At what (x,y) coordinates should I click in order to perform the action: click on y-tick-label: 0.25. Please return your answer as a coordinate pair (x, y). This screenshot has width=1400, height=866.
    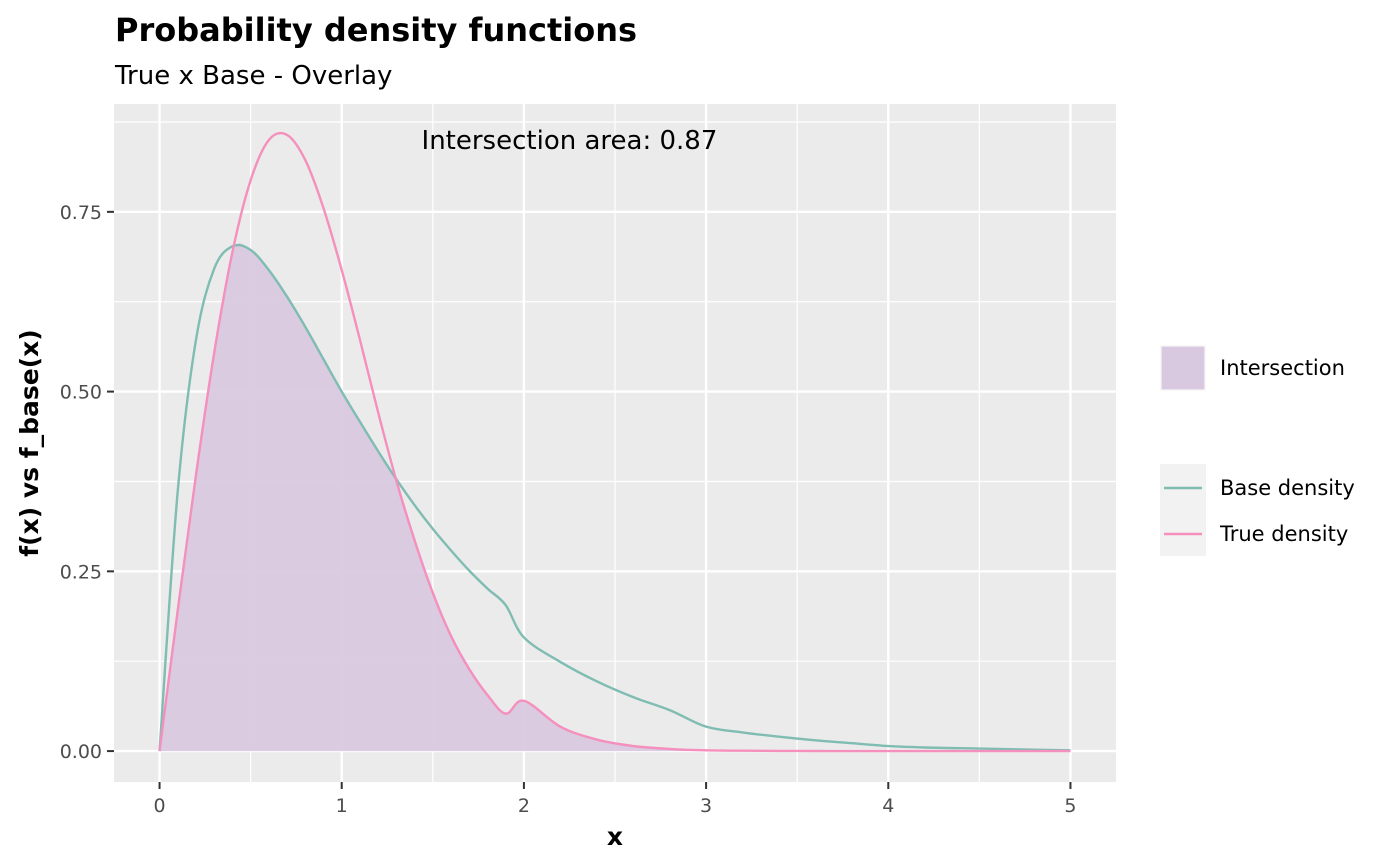
    Looking at the image, I should click on (81, 572).